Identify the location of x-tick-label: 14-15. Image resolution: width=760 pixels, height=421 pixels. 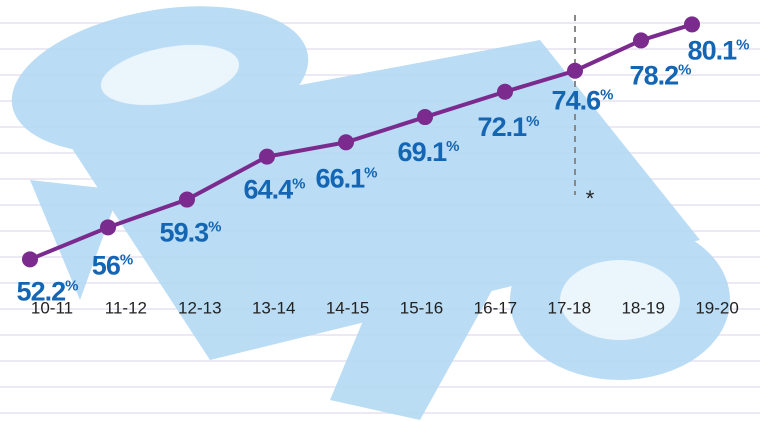
(347, 307).